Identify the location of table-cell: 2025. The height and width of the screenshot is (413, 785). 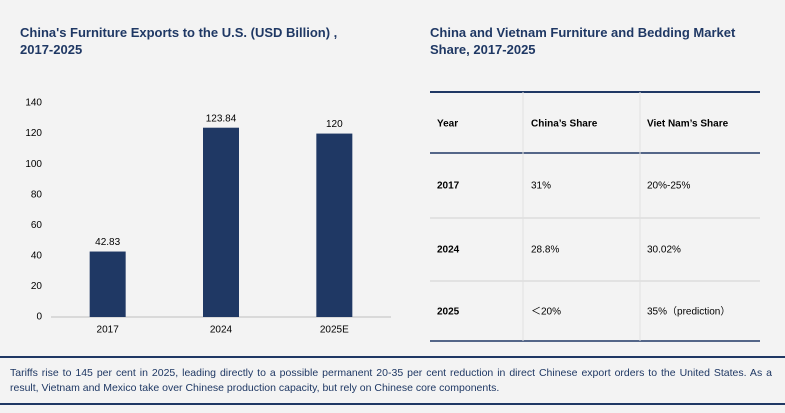
(448, 312).